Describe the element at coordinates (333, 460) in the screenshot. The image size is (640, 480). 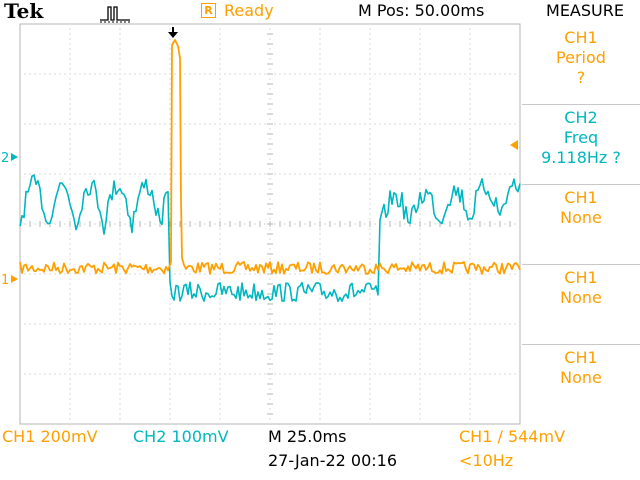
I see `date-time: 27-Jan-22 00:16` at that location.